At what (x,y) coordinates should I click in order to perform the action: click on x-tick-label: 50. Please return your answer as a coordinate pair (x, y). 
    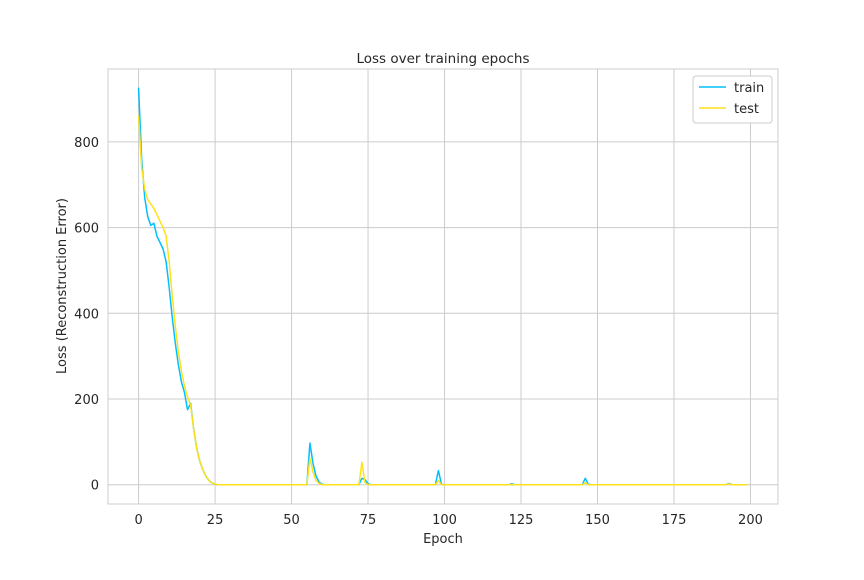
    Looking at the image, I should click on (291, 520).